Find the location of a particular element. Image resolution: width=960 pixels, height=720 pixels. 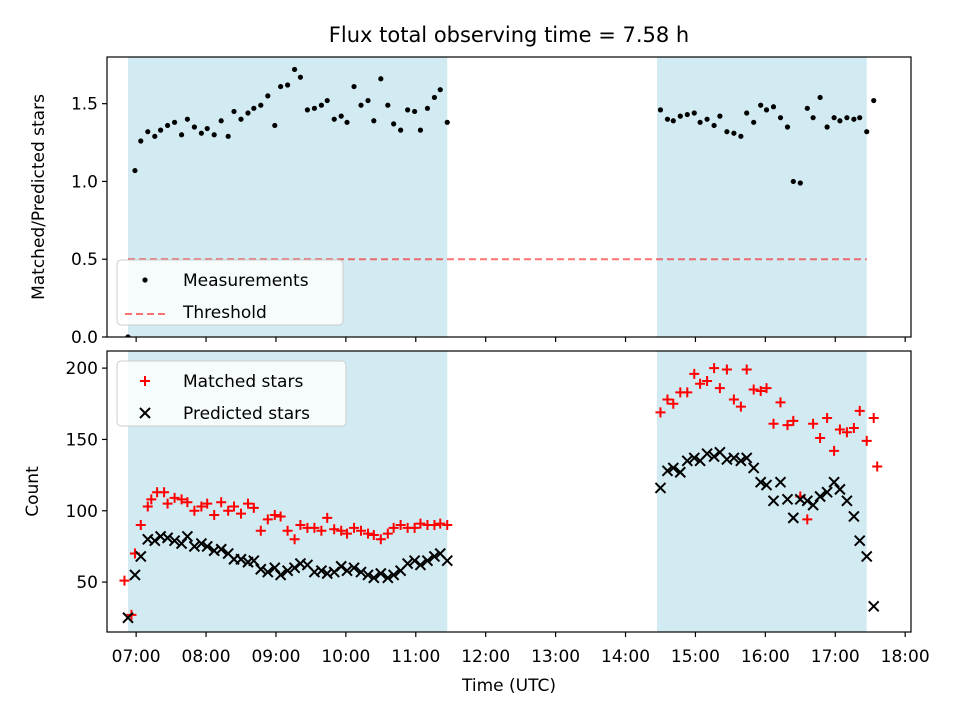

y-tick-label: 1.0 is located at coordinates (84, 182).